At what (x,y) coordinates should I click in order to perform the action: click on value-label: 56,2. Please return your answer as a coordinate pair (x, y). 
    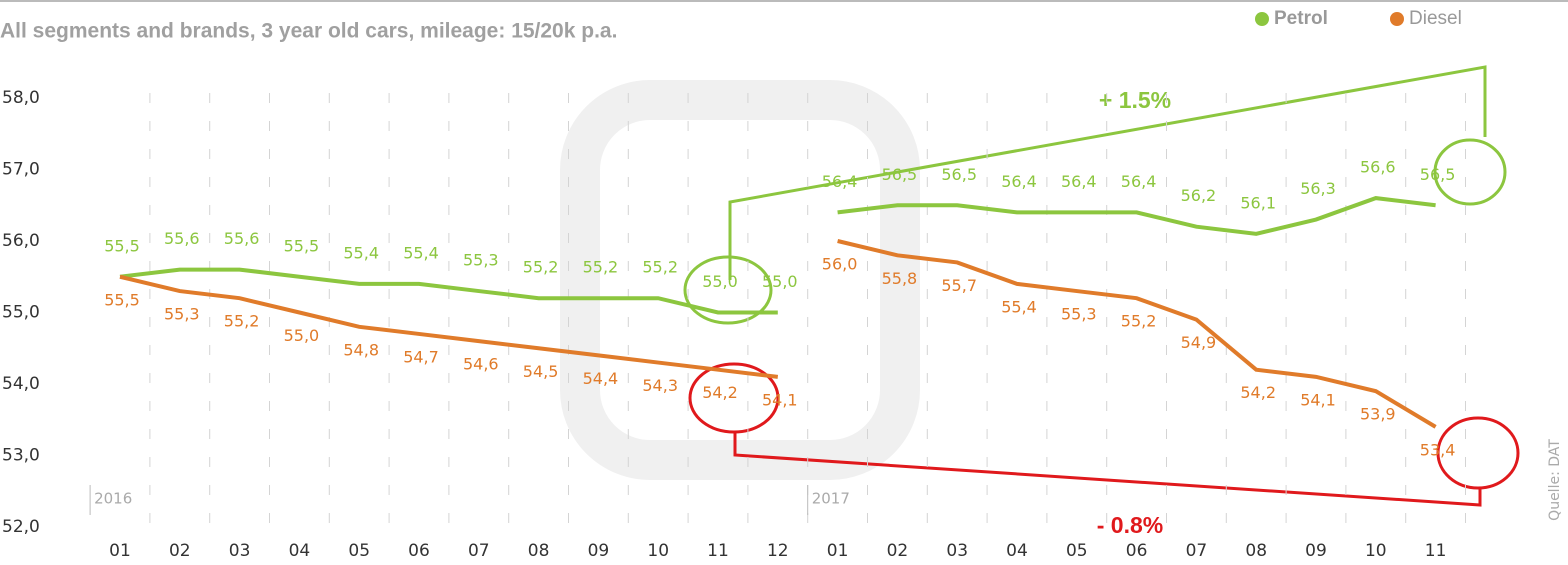
    Looking at the image, I should click on (1199, 195).